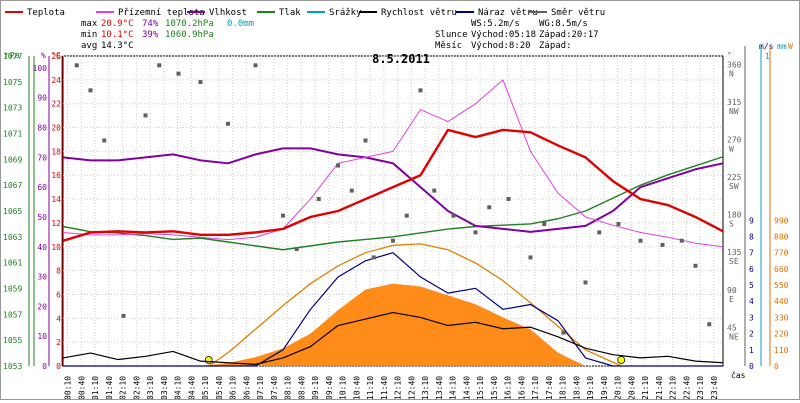  Describe the element at coordinates (751, 220) in the screenshot. I see `ms-tick: 9` at that location.